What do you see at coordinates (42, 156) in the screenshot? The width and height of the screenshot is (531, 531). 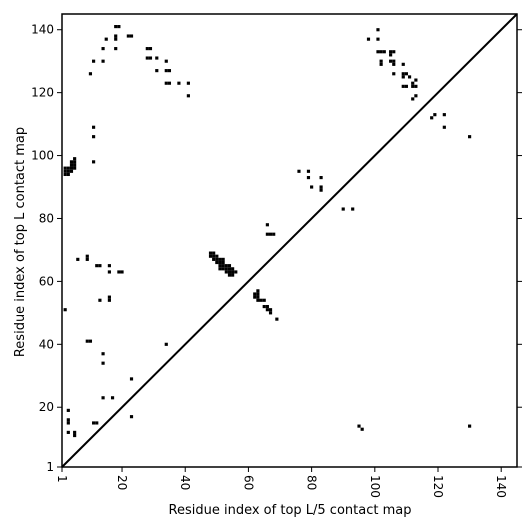 I see `y-tick-label: 100` at bounding box center [42, 156].